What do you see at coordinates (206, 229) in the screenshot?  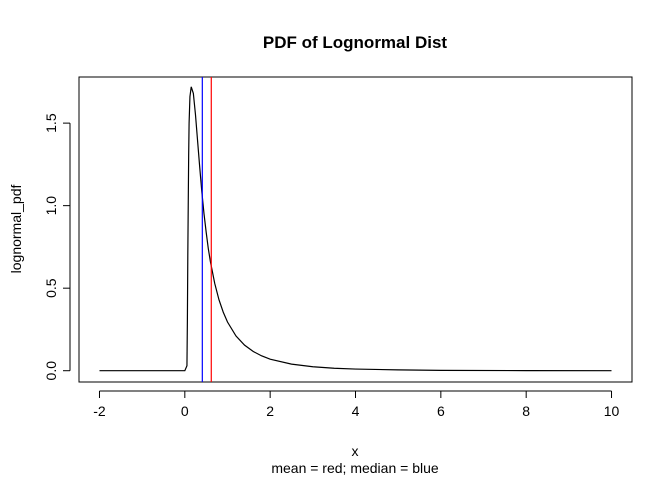 I see `vertical-lines-layer` at bounding box center [206, 229].